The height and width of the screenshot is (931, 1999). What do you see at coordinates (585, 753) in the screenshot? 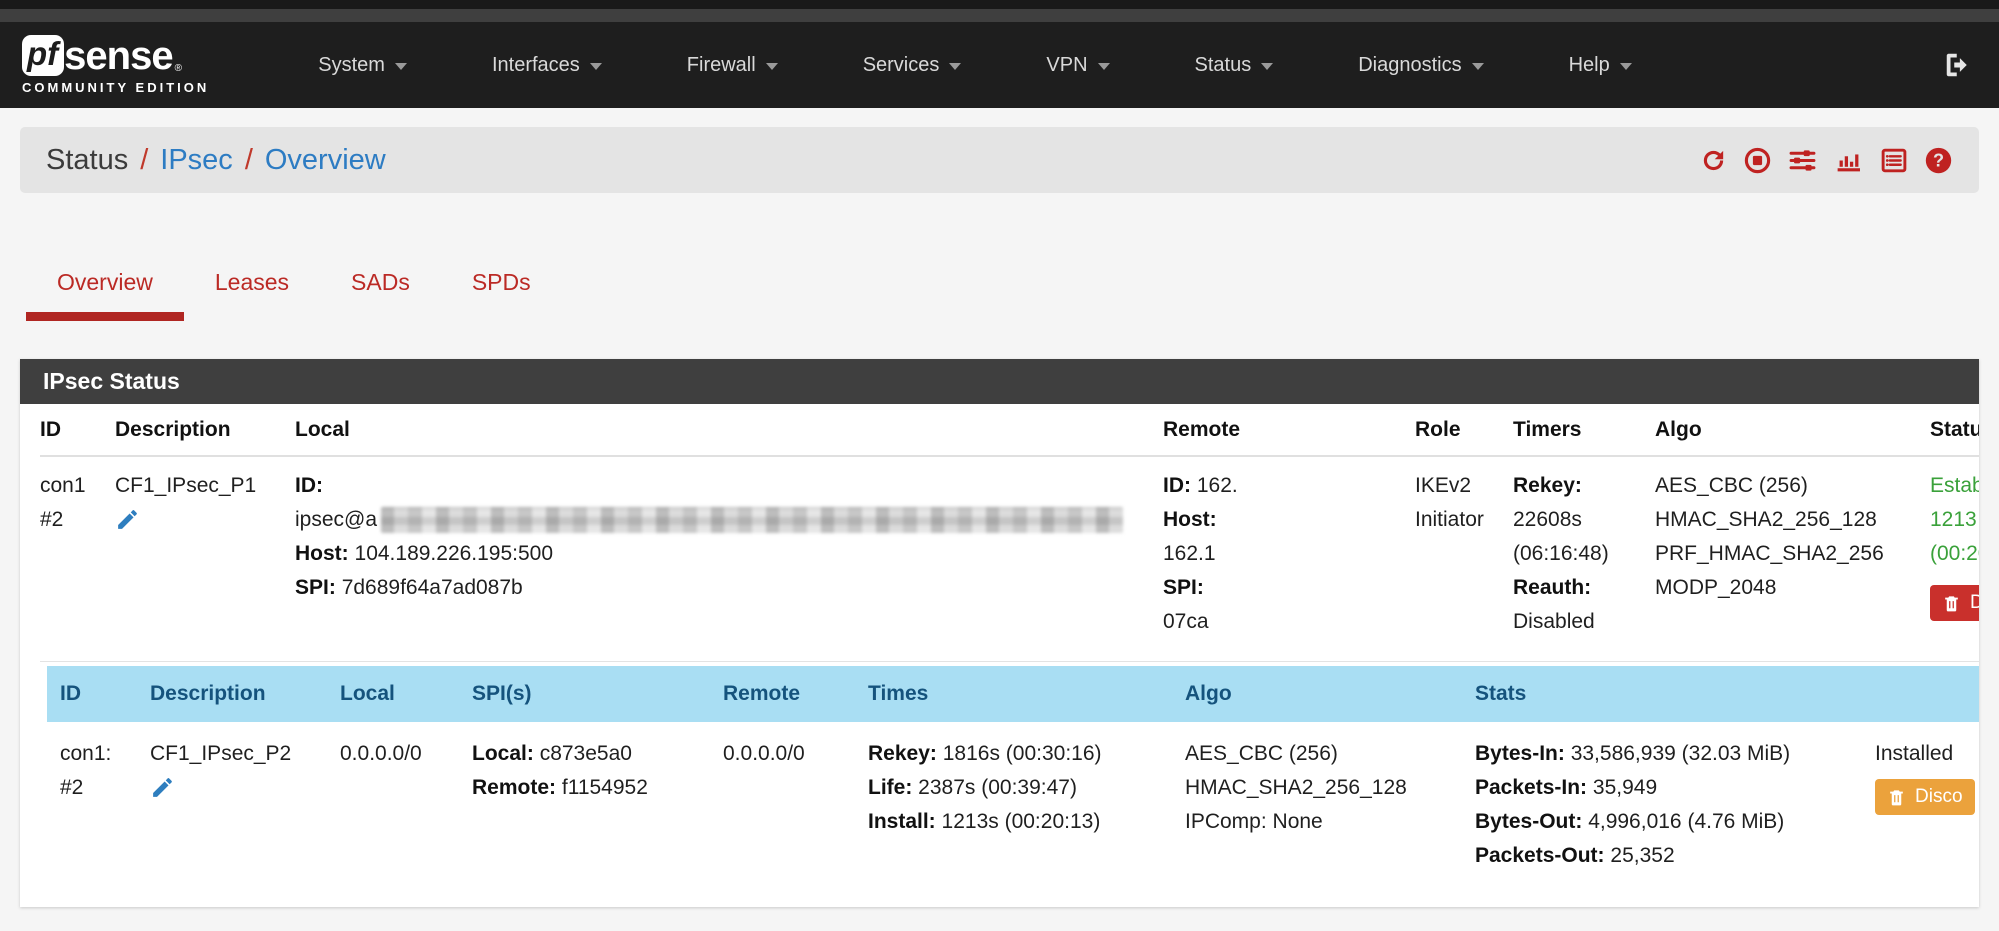
I see `spi-local-value: c873e5a0` at bounding box center [585, 753].